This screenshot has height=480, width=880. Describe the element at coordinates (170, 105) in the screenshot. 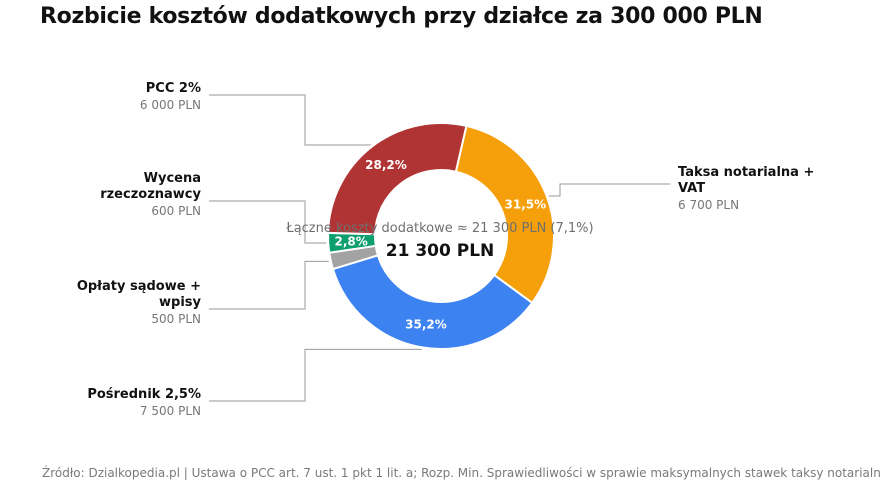

I see `label-value: 6 000 PLN` at that location.